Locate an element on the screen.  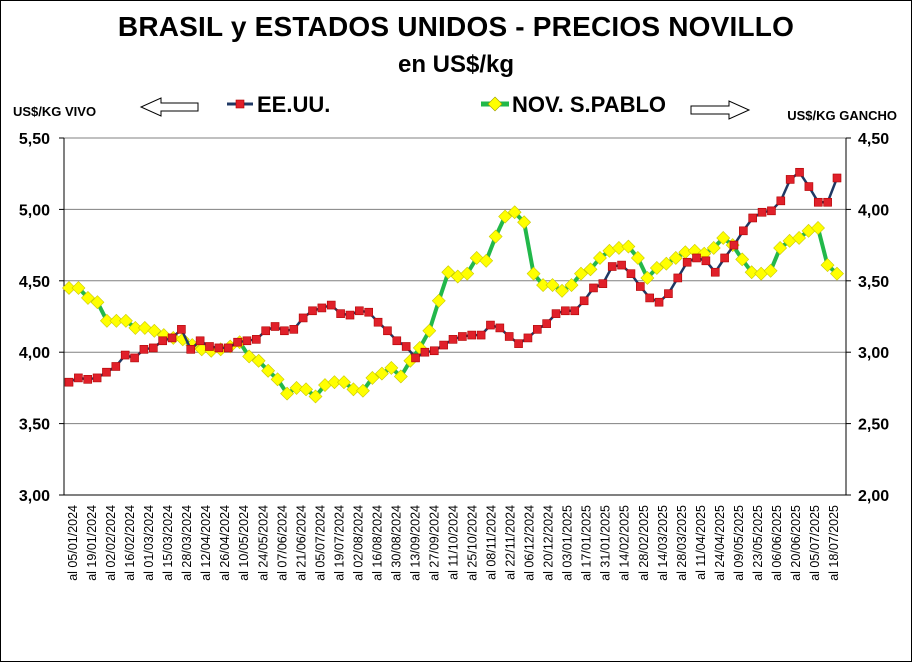
x-tick-label: al 25/10/2024 is located at coordinates (473, 543).